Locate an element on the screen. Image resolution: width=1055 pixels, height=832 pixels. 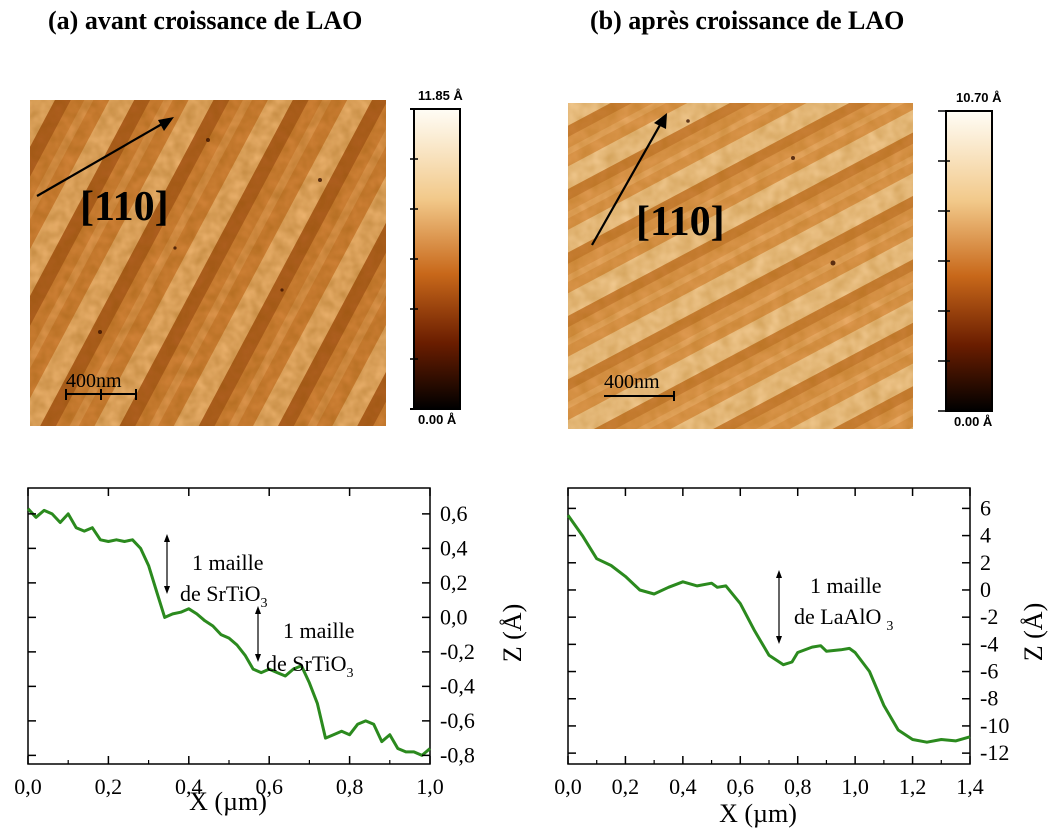
annotation-a2-line2: de SrTiO3 is located at coordinates (310, 666).